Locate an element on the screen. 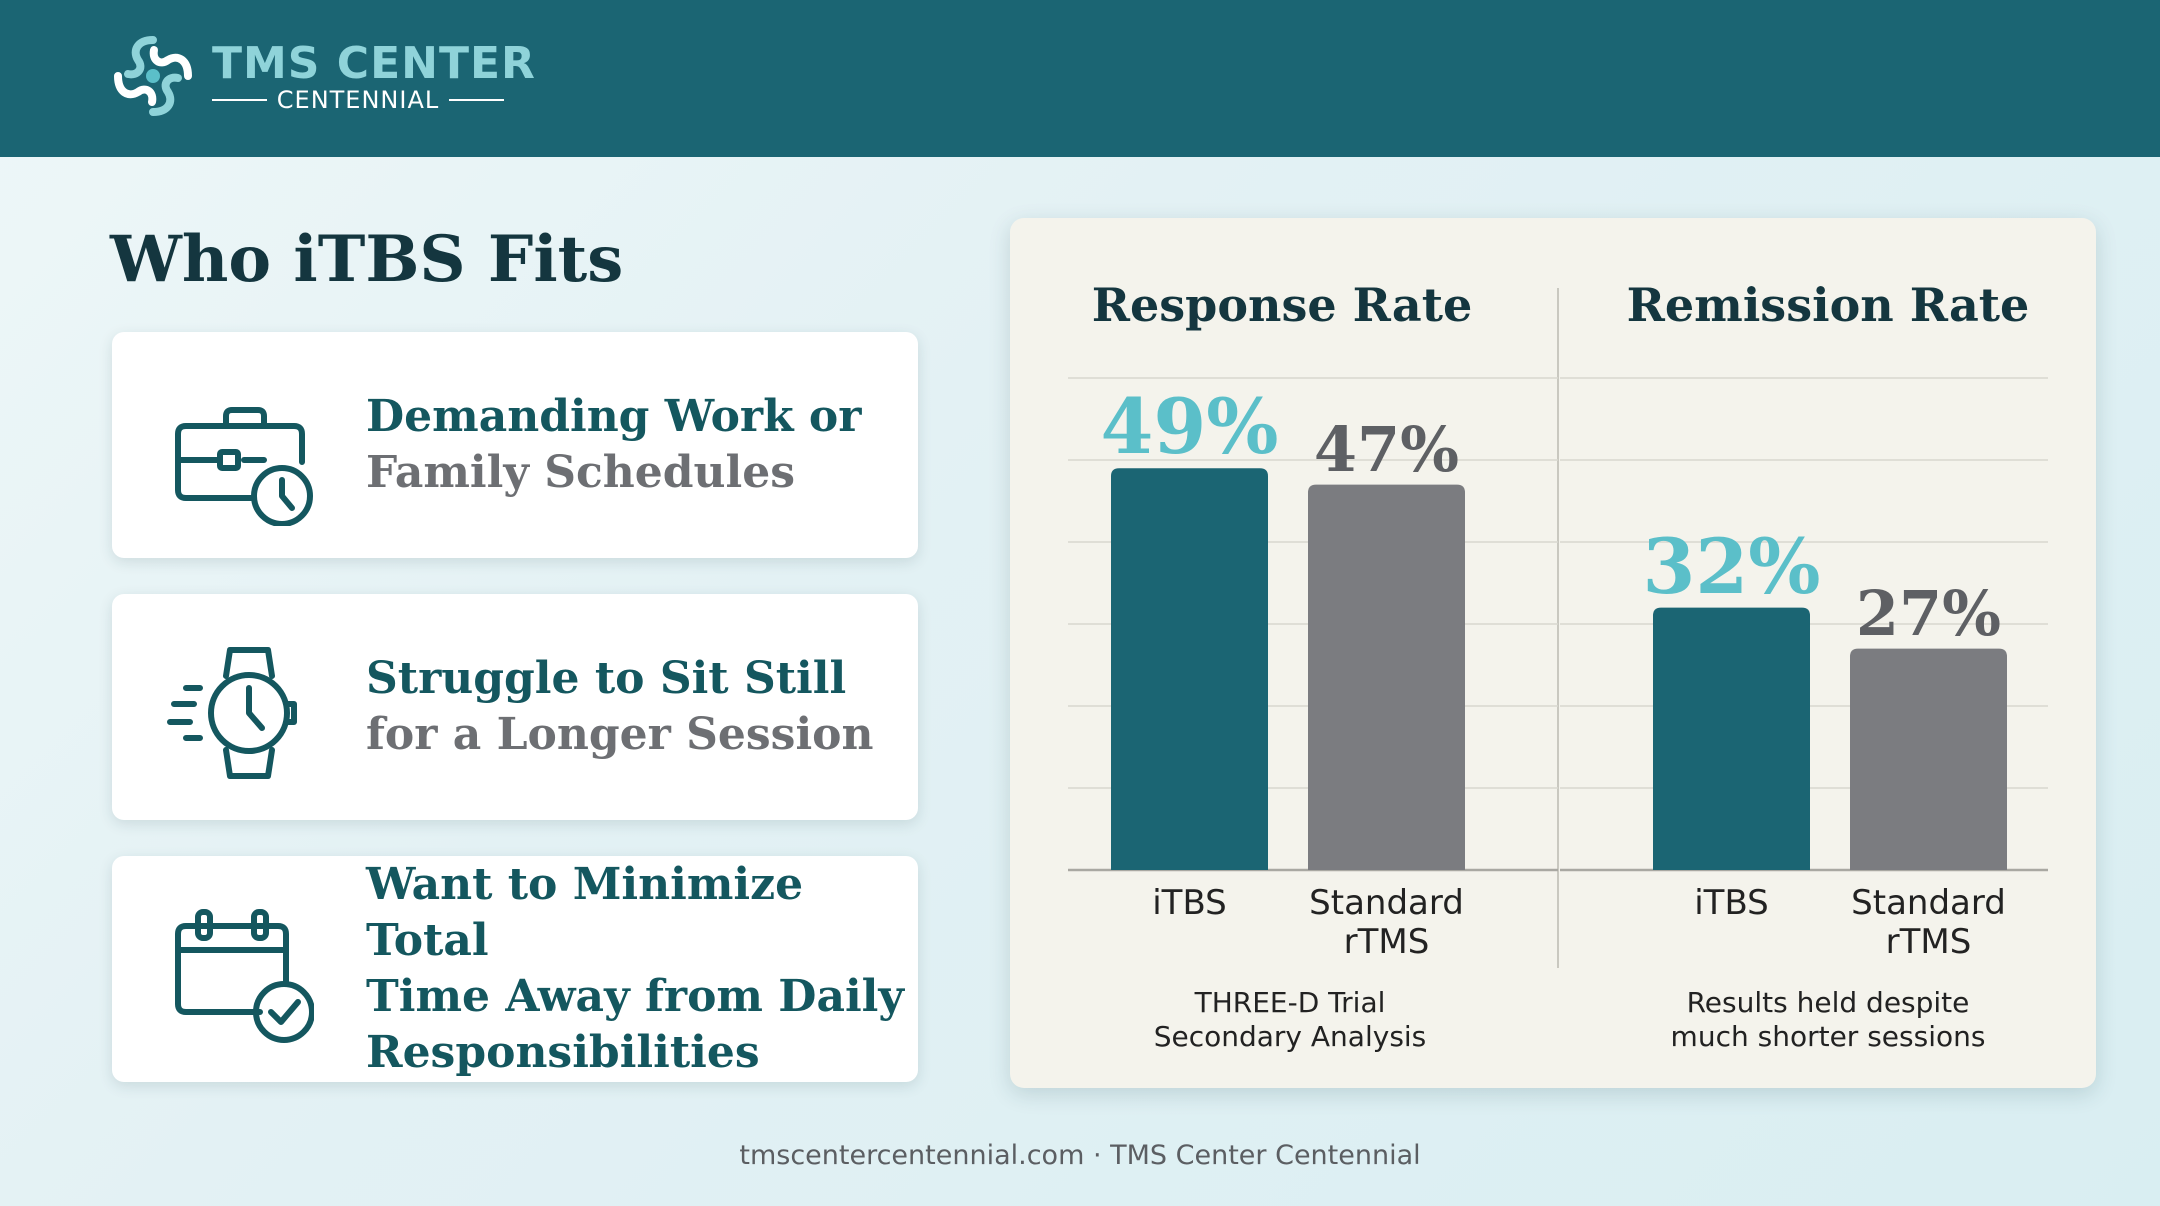 This screenshot has width=2160, height=1206. chart-title-response: Response Rate is located at coordinates (1282, 305).